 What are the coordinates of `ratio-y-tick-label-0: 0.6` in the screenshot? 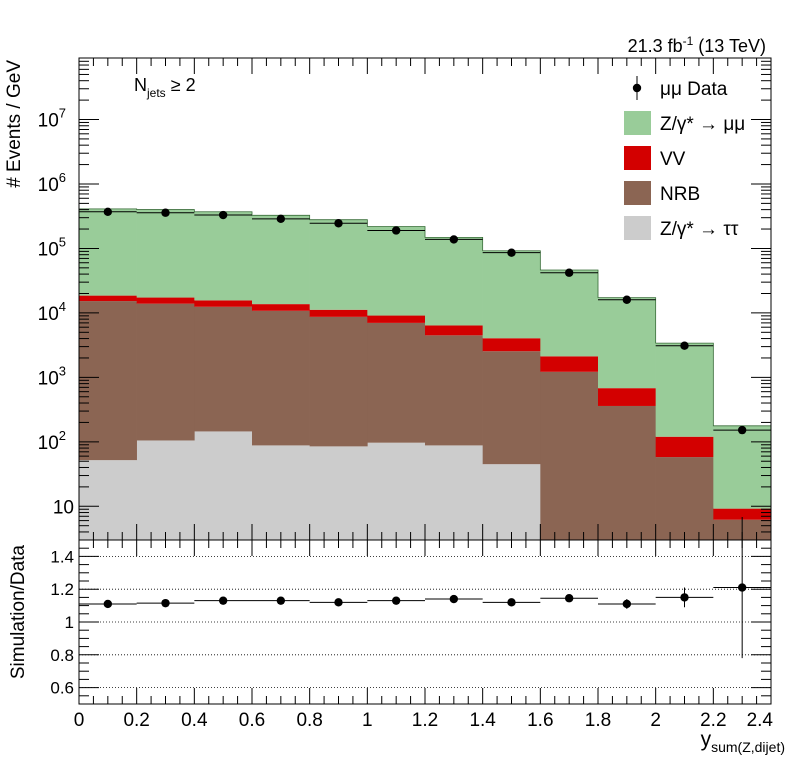 It's located at (62, 688).